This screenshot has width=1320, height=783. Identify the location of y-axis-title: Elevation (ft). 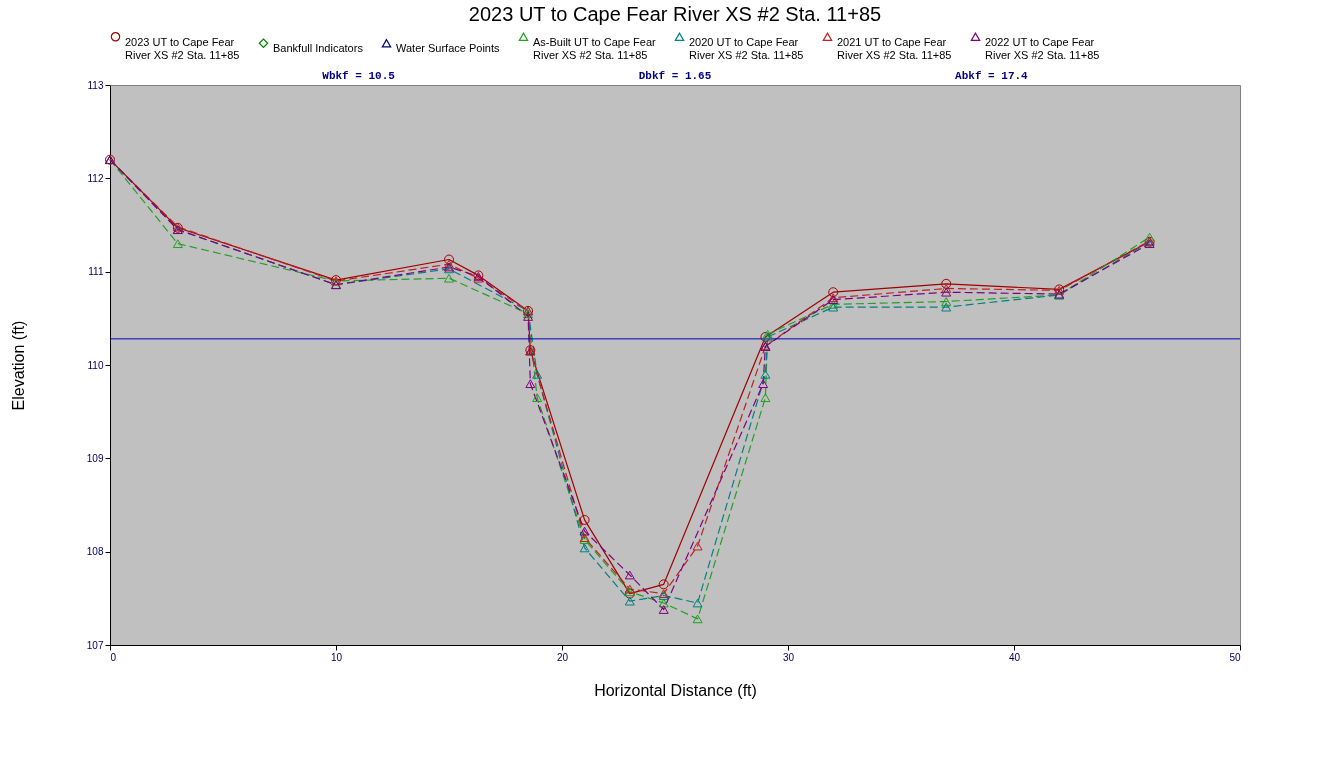
(18, 365).